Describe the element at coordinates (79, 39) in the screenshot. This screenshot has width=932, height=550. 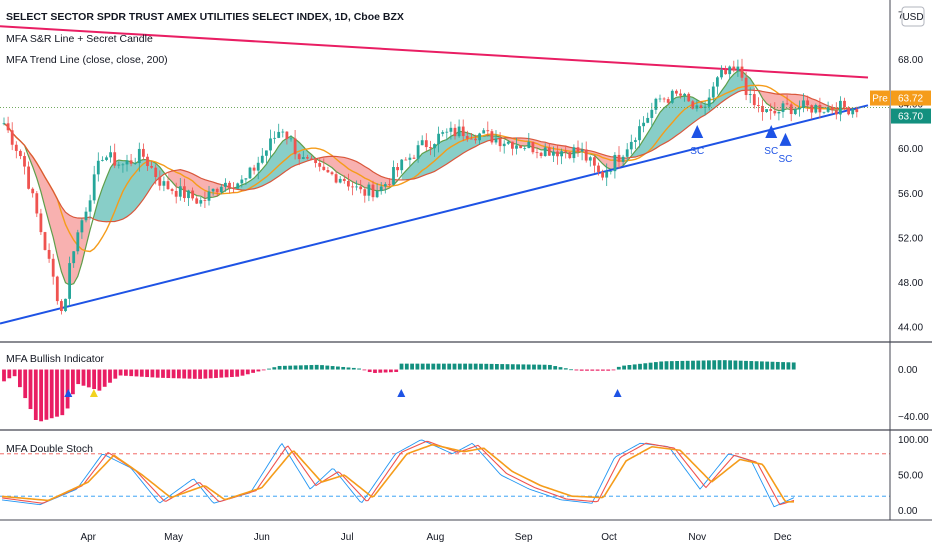
I see `indicator-label-sr-line: MFA S&R Line + Secret Candle` at that location.